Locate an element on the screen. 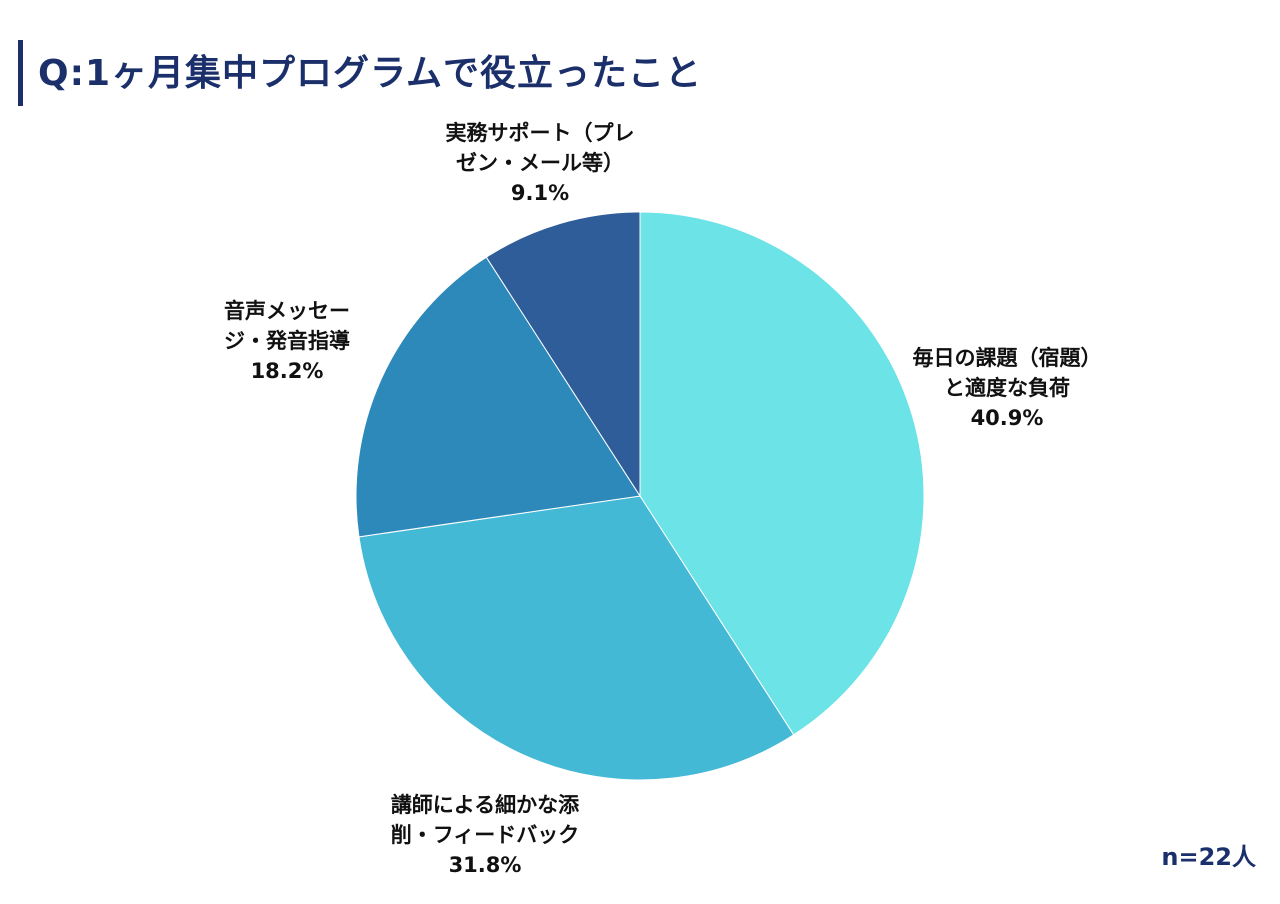 Image resolution: width=1280 pixels, height=904 pixels. slice-label-3: 音声メッセージ・発音指導 18.2% is located at coordinates (287, 341).